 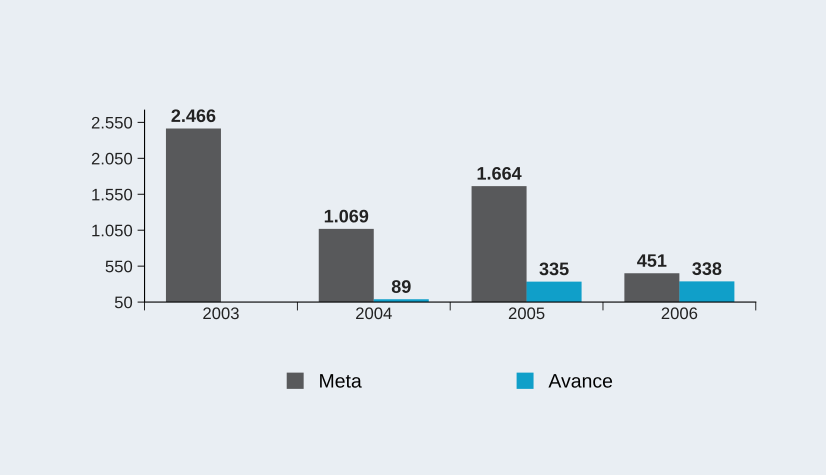 What do you see at coordinates (112, 230) in the screenshot?
I see `y-tick-label: 1.050` at bounding box center [112, 230].